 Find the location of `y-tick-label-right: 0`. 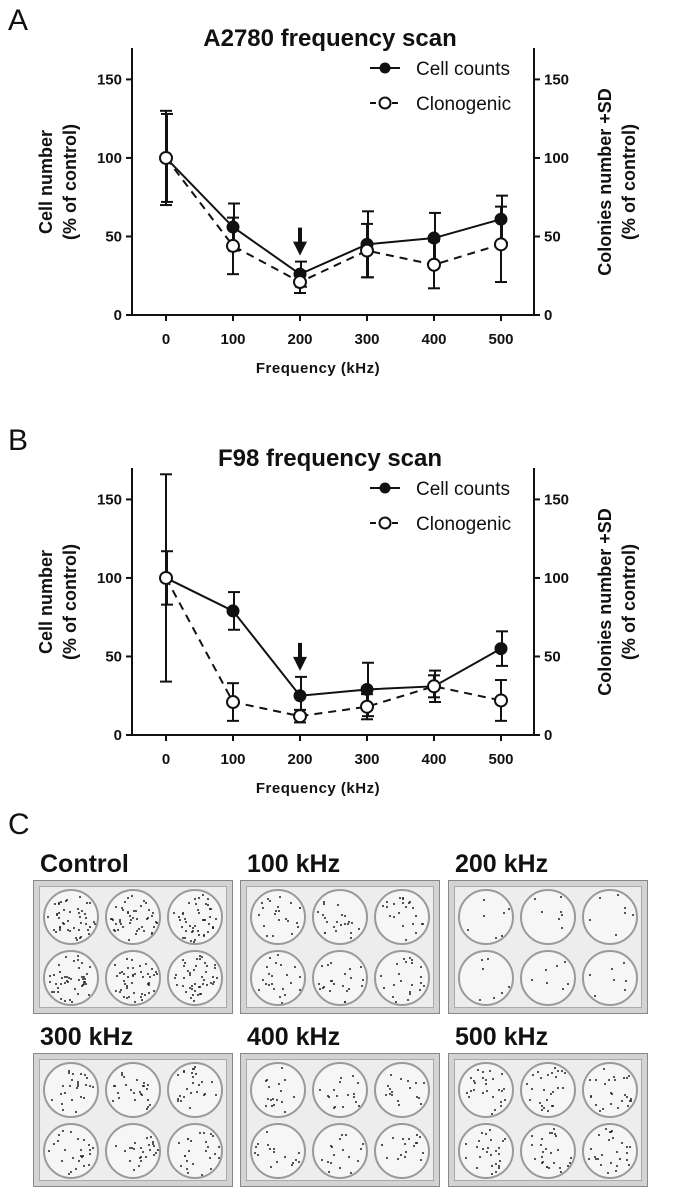

y-tick-label-right: 0 is located at coordinates (548, 735).